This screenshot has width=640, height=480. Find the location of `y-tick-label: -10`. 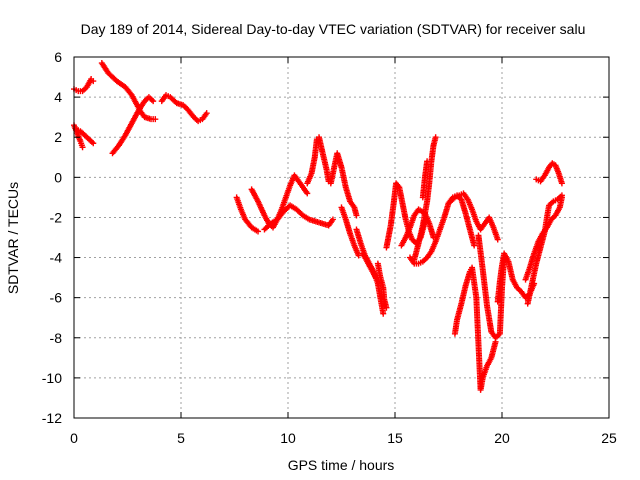

y-tick-label: -10 is located at coordinates (52, 378).